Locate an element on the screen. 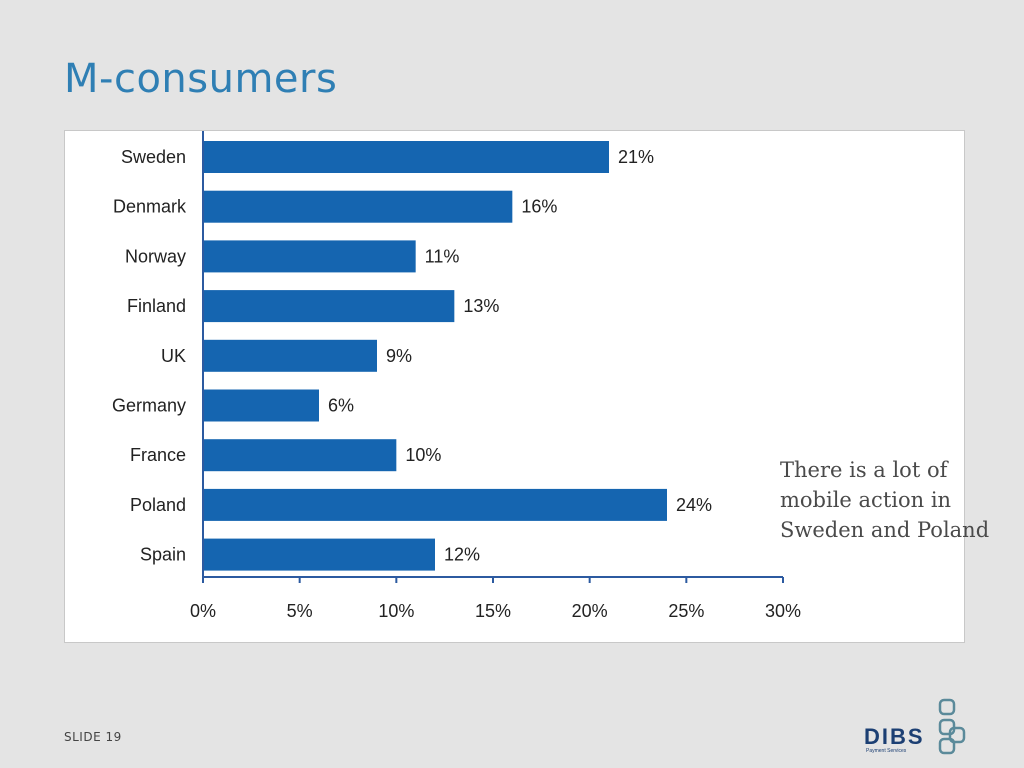 The width and height of the screenshot is (1024, 768). x-tick-label: 20% is located at coordinates (590, 611).